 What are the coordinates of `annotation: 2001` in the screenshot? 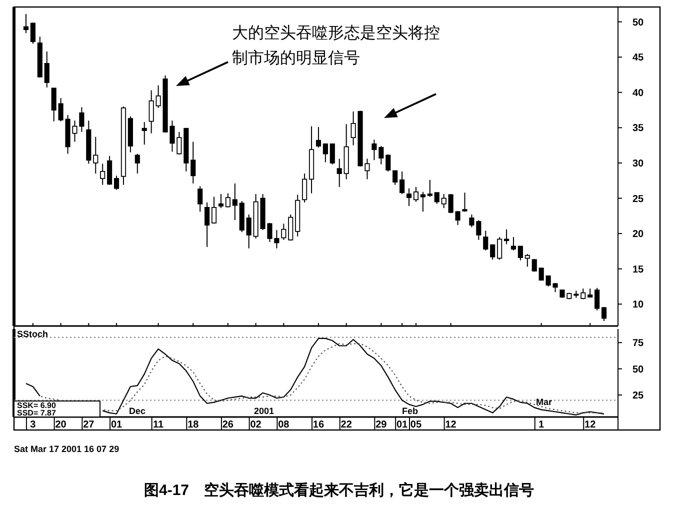 It's located at (264, 411).